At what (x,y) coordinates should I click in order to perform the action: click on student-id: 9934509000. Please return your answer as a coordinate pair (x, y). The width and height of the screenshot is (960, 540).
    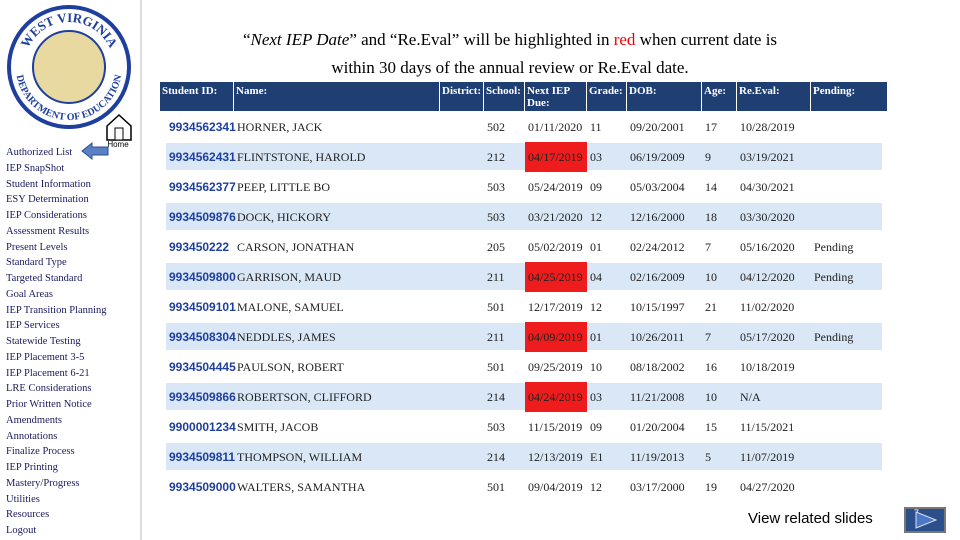
    Looking at the image, I should click on (202, 487).